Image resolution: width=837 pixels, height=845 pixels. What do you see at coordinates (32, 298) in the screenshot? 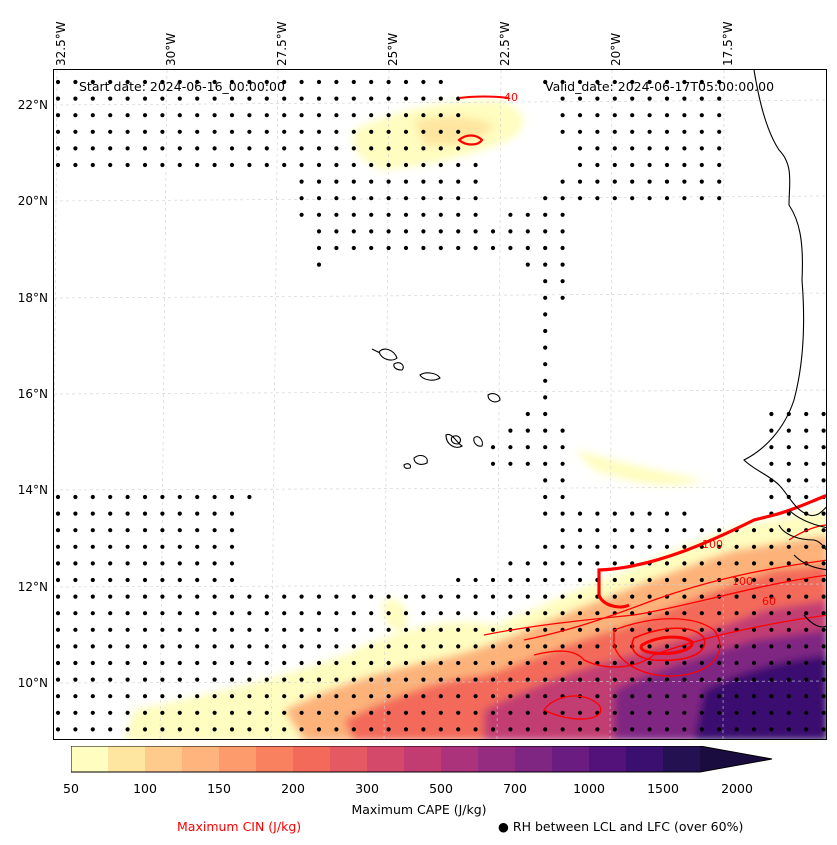
I see `lat-label-18n: 18°N` at bounding box center [32, 298].